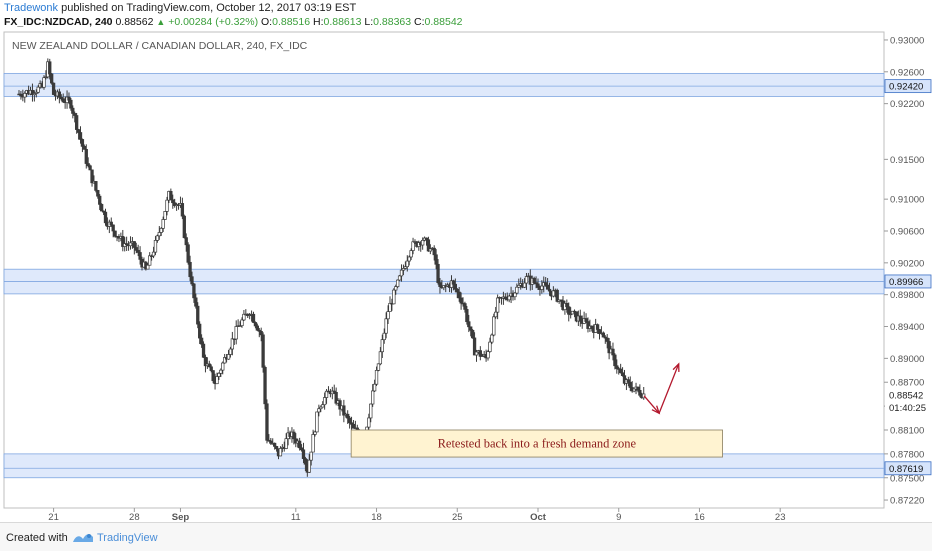 This screenshot has height=551, width=932. Describe the element at coordinates (53, 517) in the screenshot. I see `x-tick-label: 21` at that location.